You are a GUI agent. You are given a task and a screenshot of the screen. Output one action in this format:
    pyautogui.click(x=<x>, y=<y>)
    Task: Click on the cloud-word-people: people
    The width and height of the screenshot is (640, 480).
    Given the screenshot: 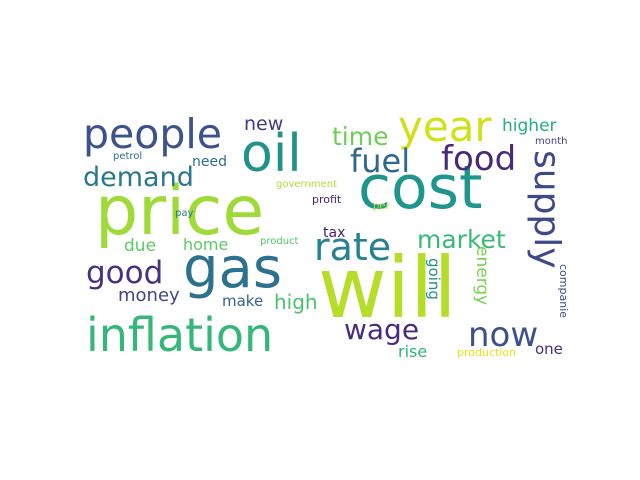 What is the action you would take?
    pyautogui.click(x=152, y=134)
    